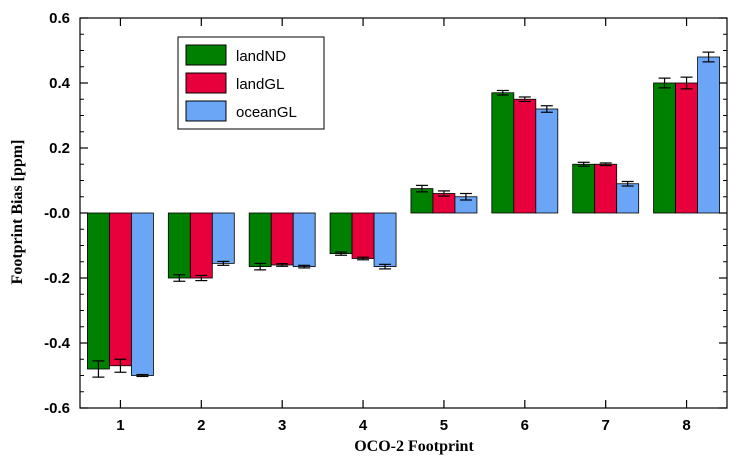  Describe the element at coordinates (59, 18) in the screenshot. I see `y-tick-label: 0.6` at that location.